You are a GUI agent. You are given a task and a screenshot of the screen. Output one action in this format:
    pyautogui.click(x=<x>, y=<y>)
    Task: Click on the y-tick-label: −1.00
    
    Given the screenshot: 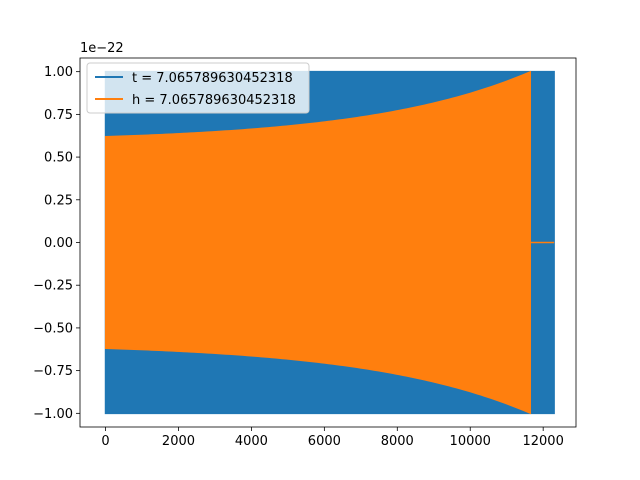 What is the action you would take?
    pyautogui.click(x=53, y=414)
    